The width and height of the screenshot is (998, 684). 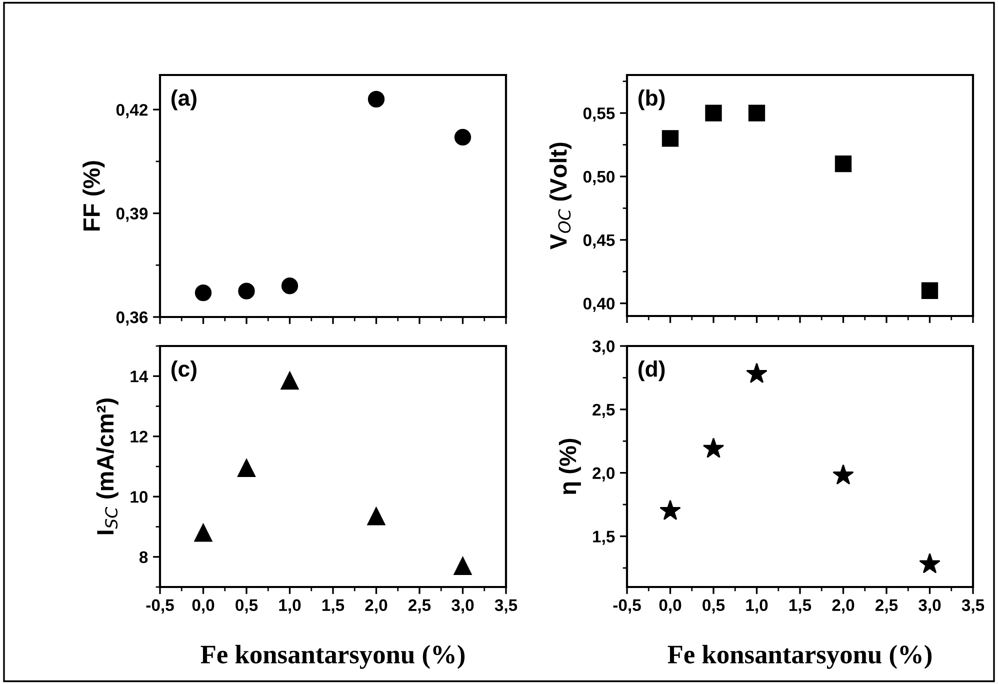 What do you see at coordinates (599, 241) in the screenshot?
I see `y-tick-label: 0,45` at bounding box center [599, 241].